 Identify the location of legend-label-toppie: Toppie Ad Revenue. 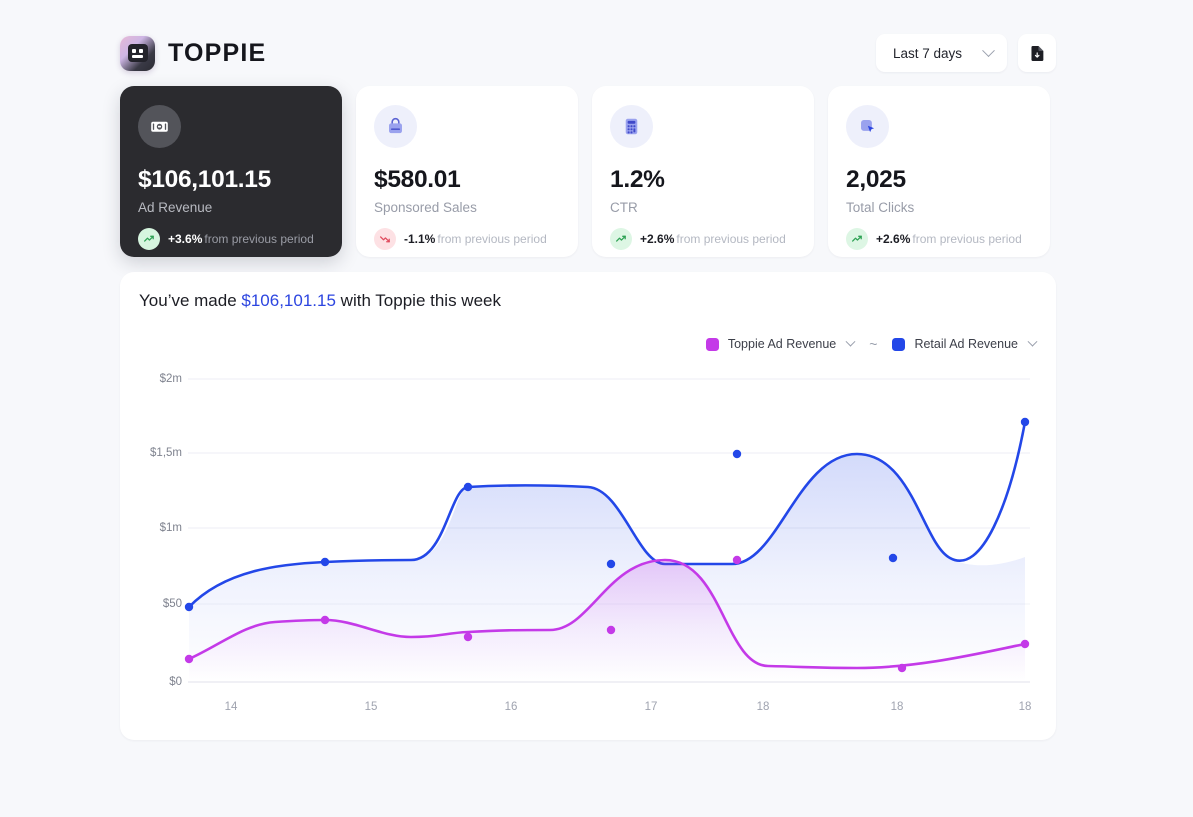
(782, 344).